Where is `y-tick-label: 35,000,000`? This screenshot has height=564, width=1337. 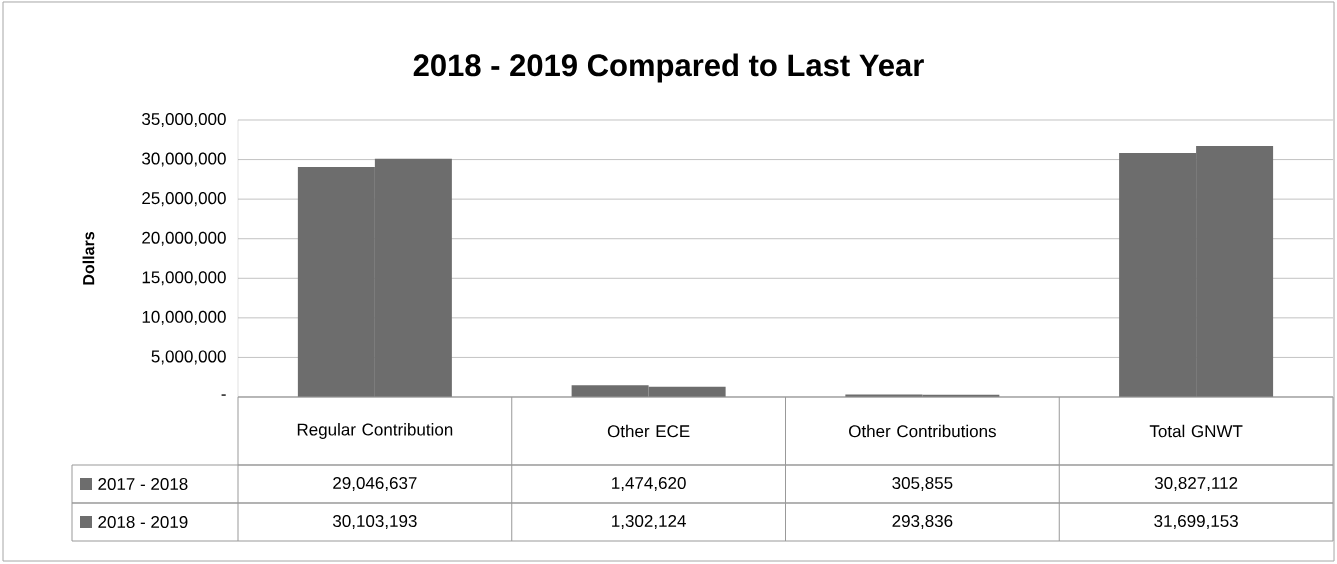 y-tick-label: 35,000,000 is located at coordinates (184, 120).